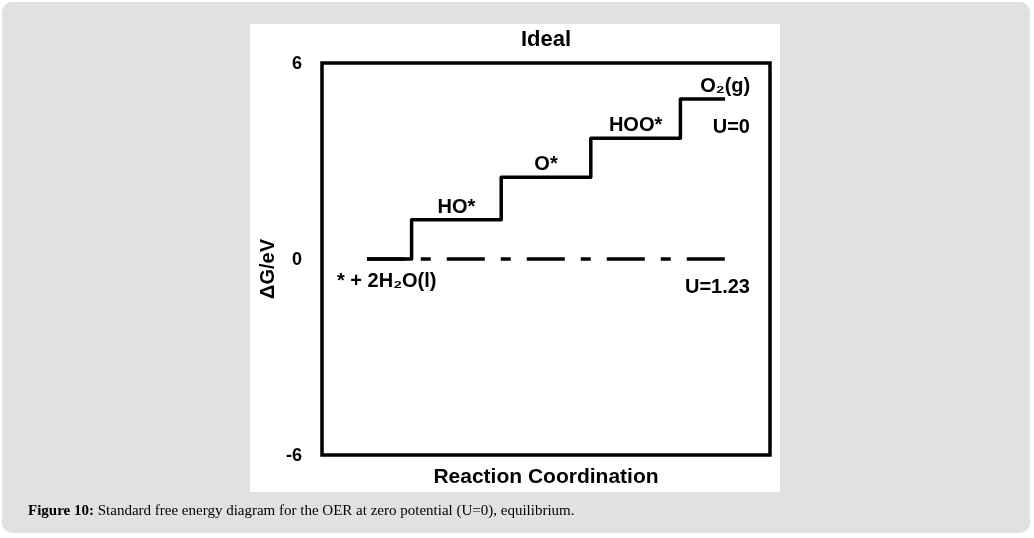  What do you see at coordinates (546, 38) in the screenshot?
I see `chart-title: Ideal` at bounding box center [546, 38].